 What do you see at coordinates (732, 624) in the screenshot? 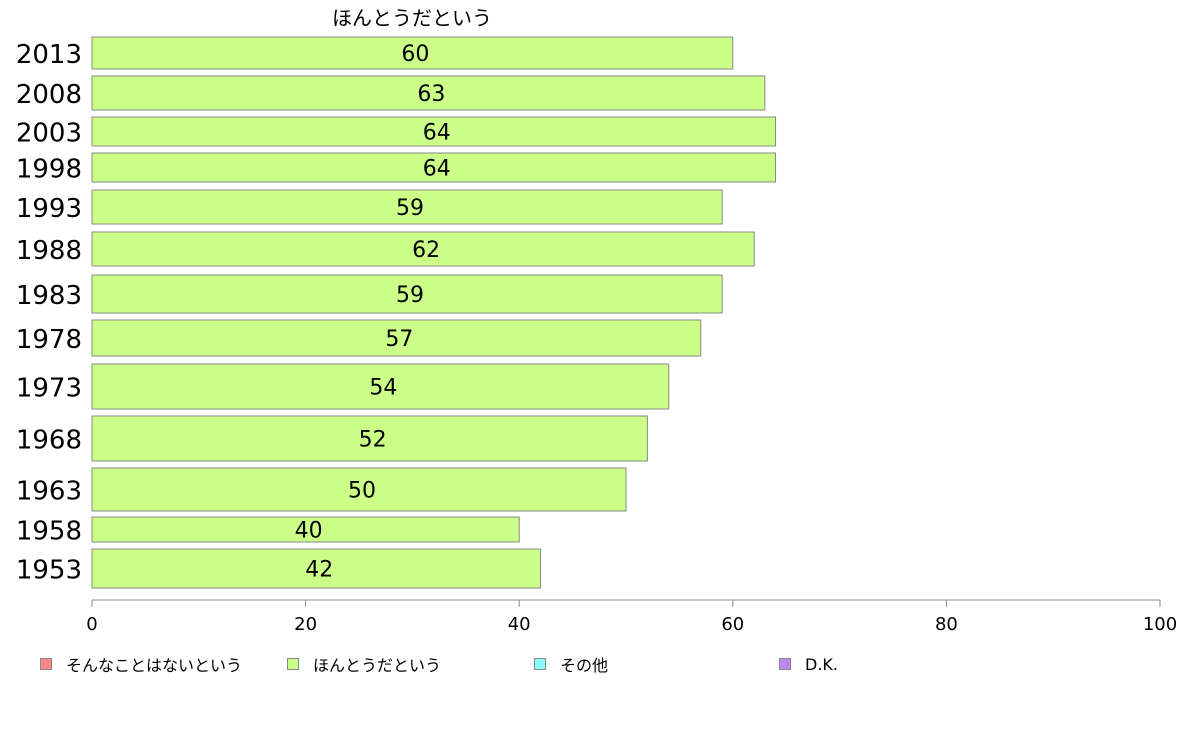
I see `x-tick-label: 60` at bounding box center [732, 624].